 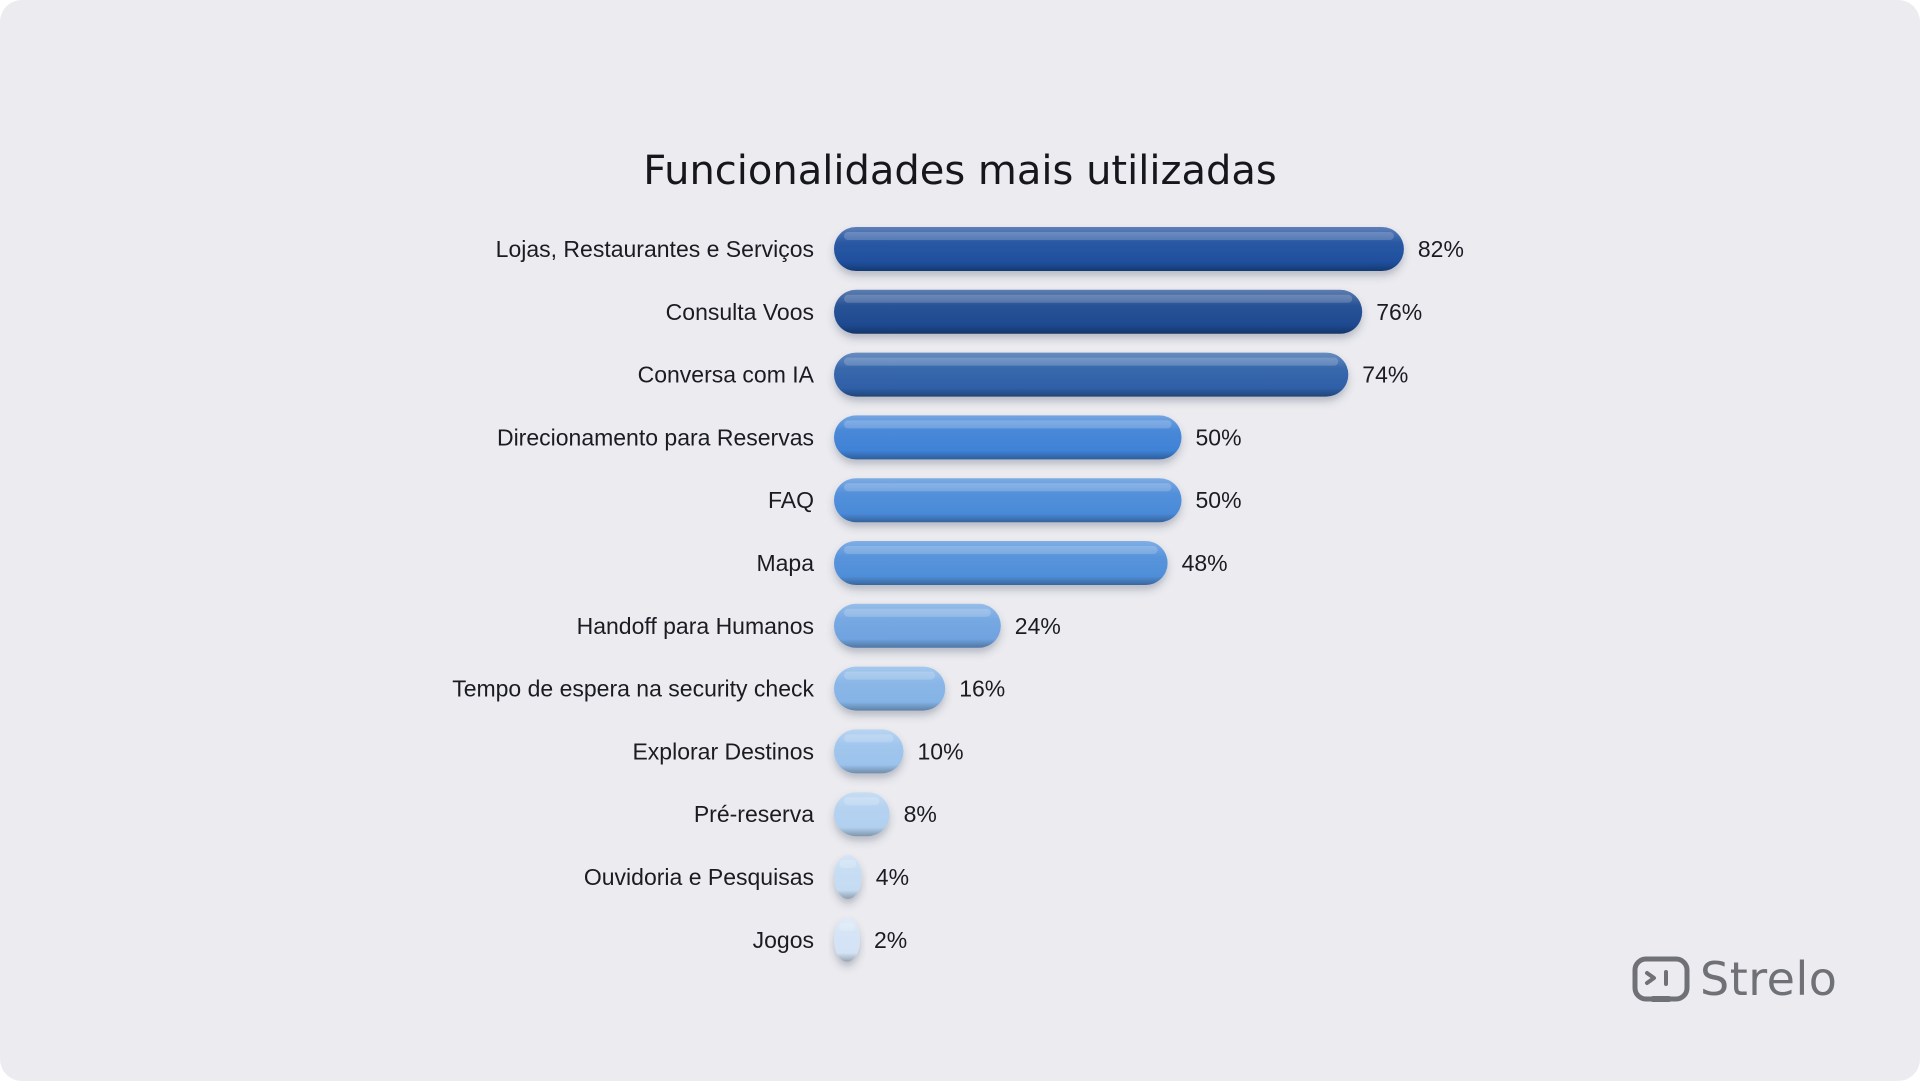 I want to click on brand-name: Strelo, so click(x=1769, y=979).